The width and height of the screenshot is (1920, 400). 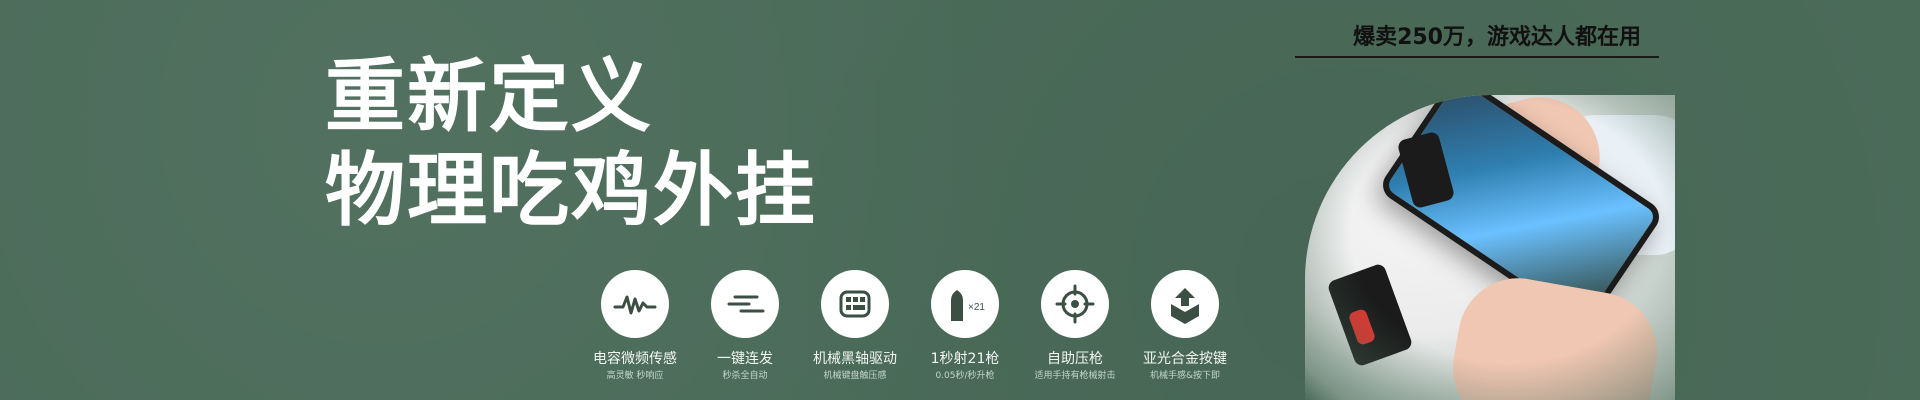 What do you see at coordinates (489, 96) in the screenshot?
I see `headline-line-1: 重新定义` at bounding box center [489, 96].